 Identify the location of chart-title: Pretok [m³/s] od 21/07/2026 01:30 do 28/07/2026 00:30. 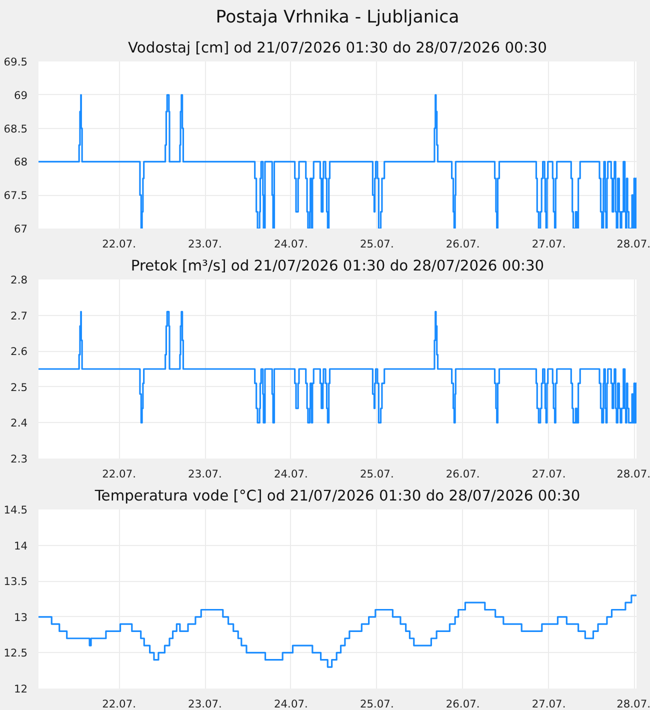
(337, 266).